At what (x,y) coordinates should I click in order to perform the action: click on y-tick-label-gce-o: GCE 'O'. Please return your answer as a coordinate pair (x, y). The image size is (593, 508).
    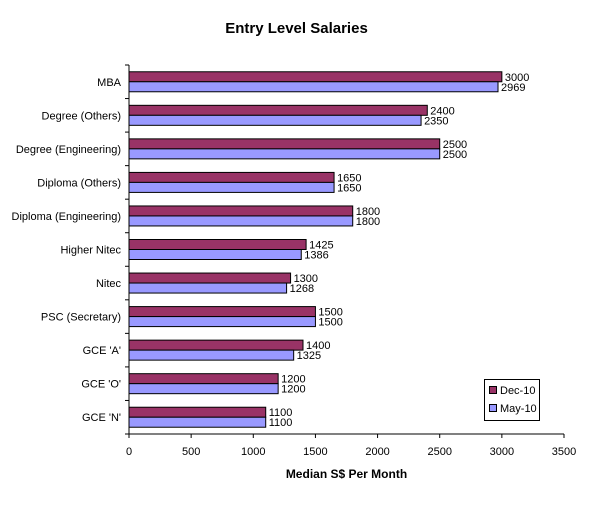
    Looking at the image, I should click on (101, 385).